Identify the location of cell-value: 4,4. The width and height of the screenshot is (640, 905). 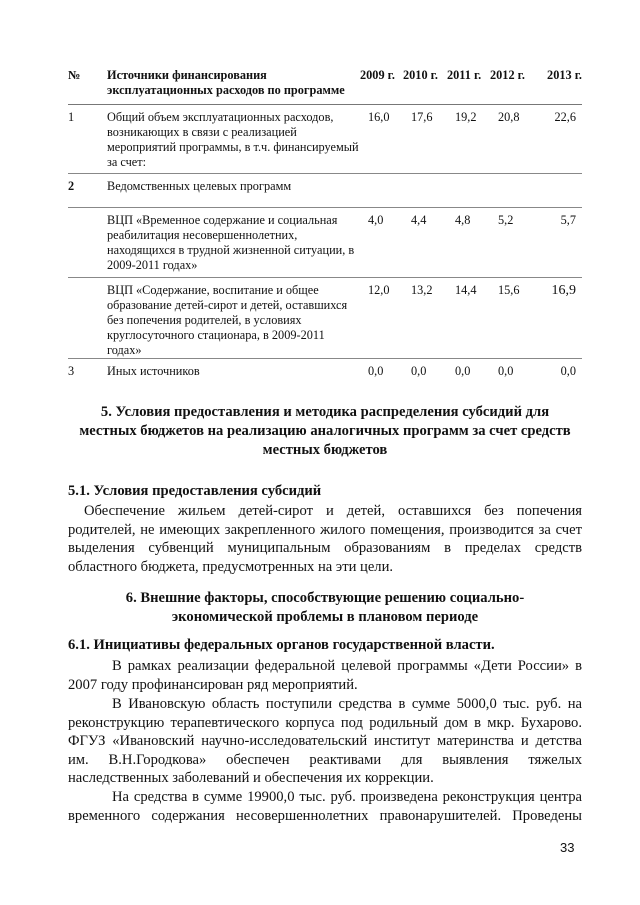
(419, 220).